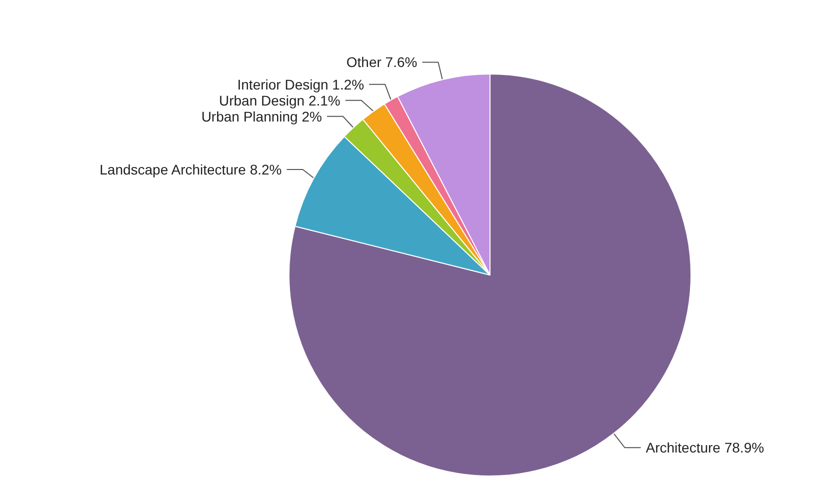  I want to click on slice-label: Architecture 78.9%, so click(705, 448).